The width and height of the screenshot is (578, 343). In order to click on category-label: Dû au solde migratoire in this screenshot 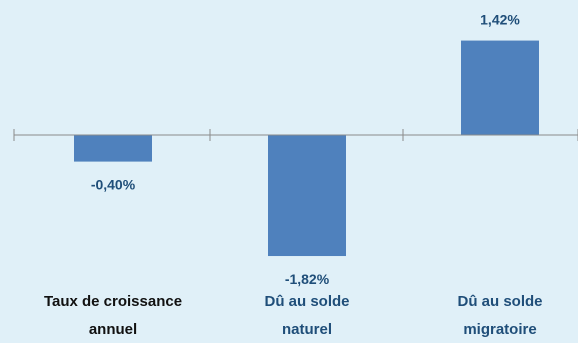, I will do `click(499, 315)`.